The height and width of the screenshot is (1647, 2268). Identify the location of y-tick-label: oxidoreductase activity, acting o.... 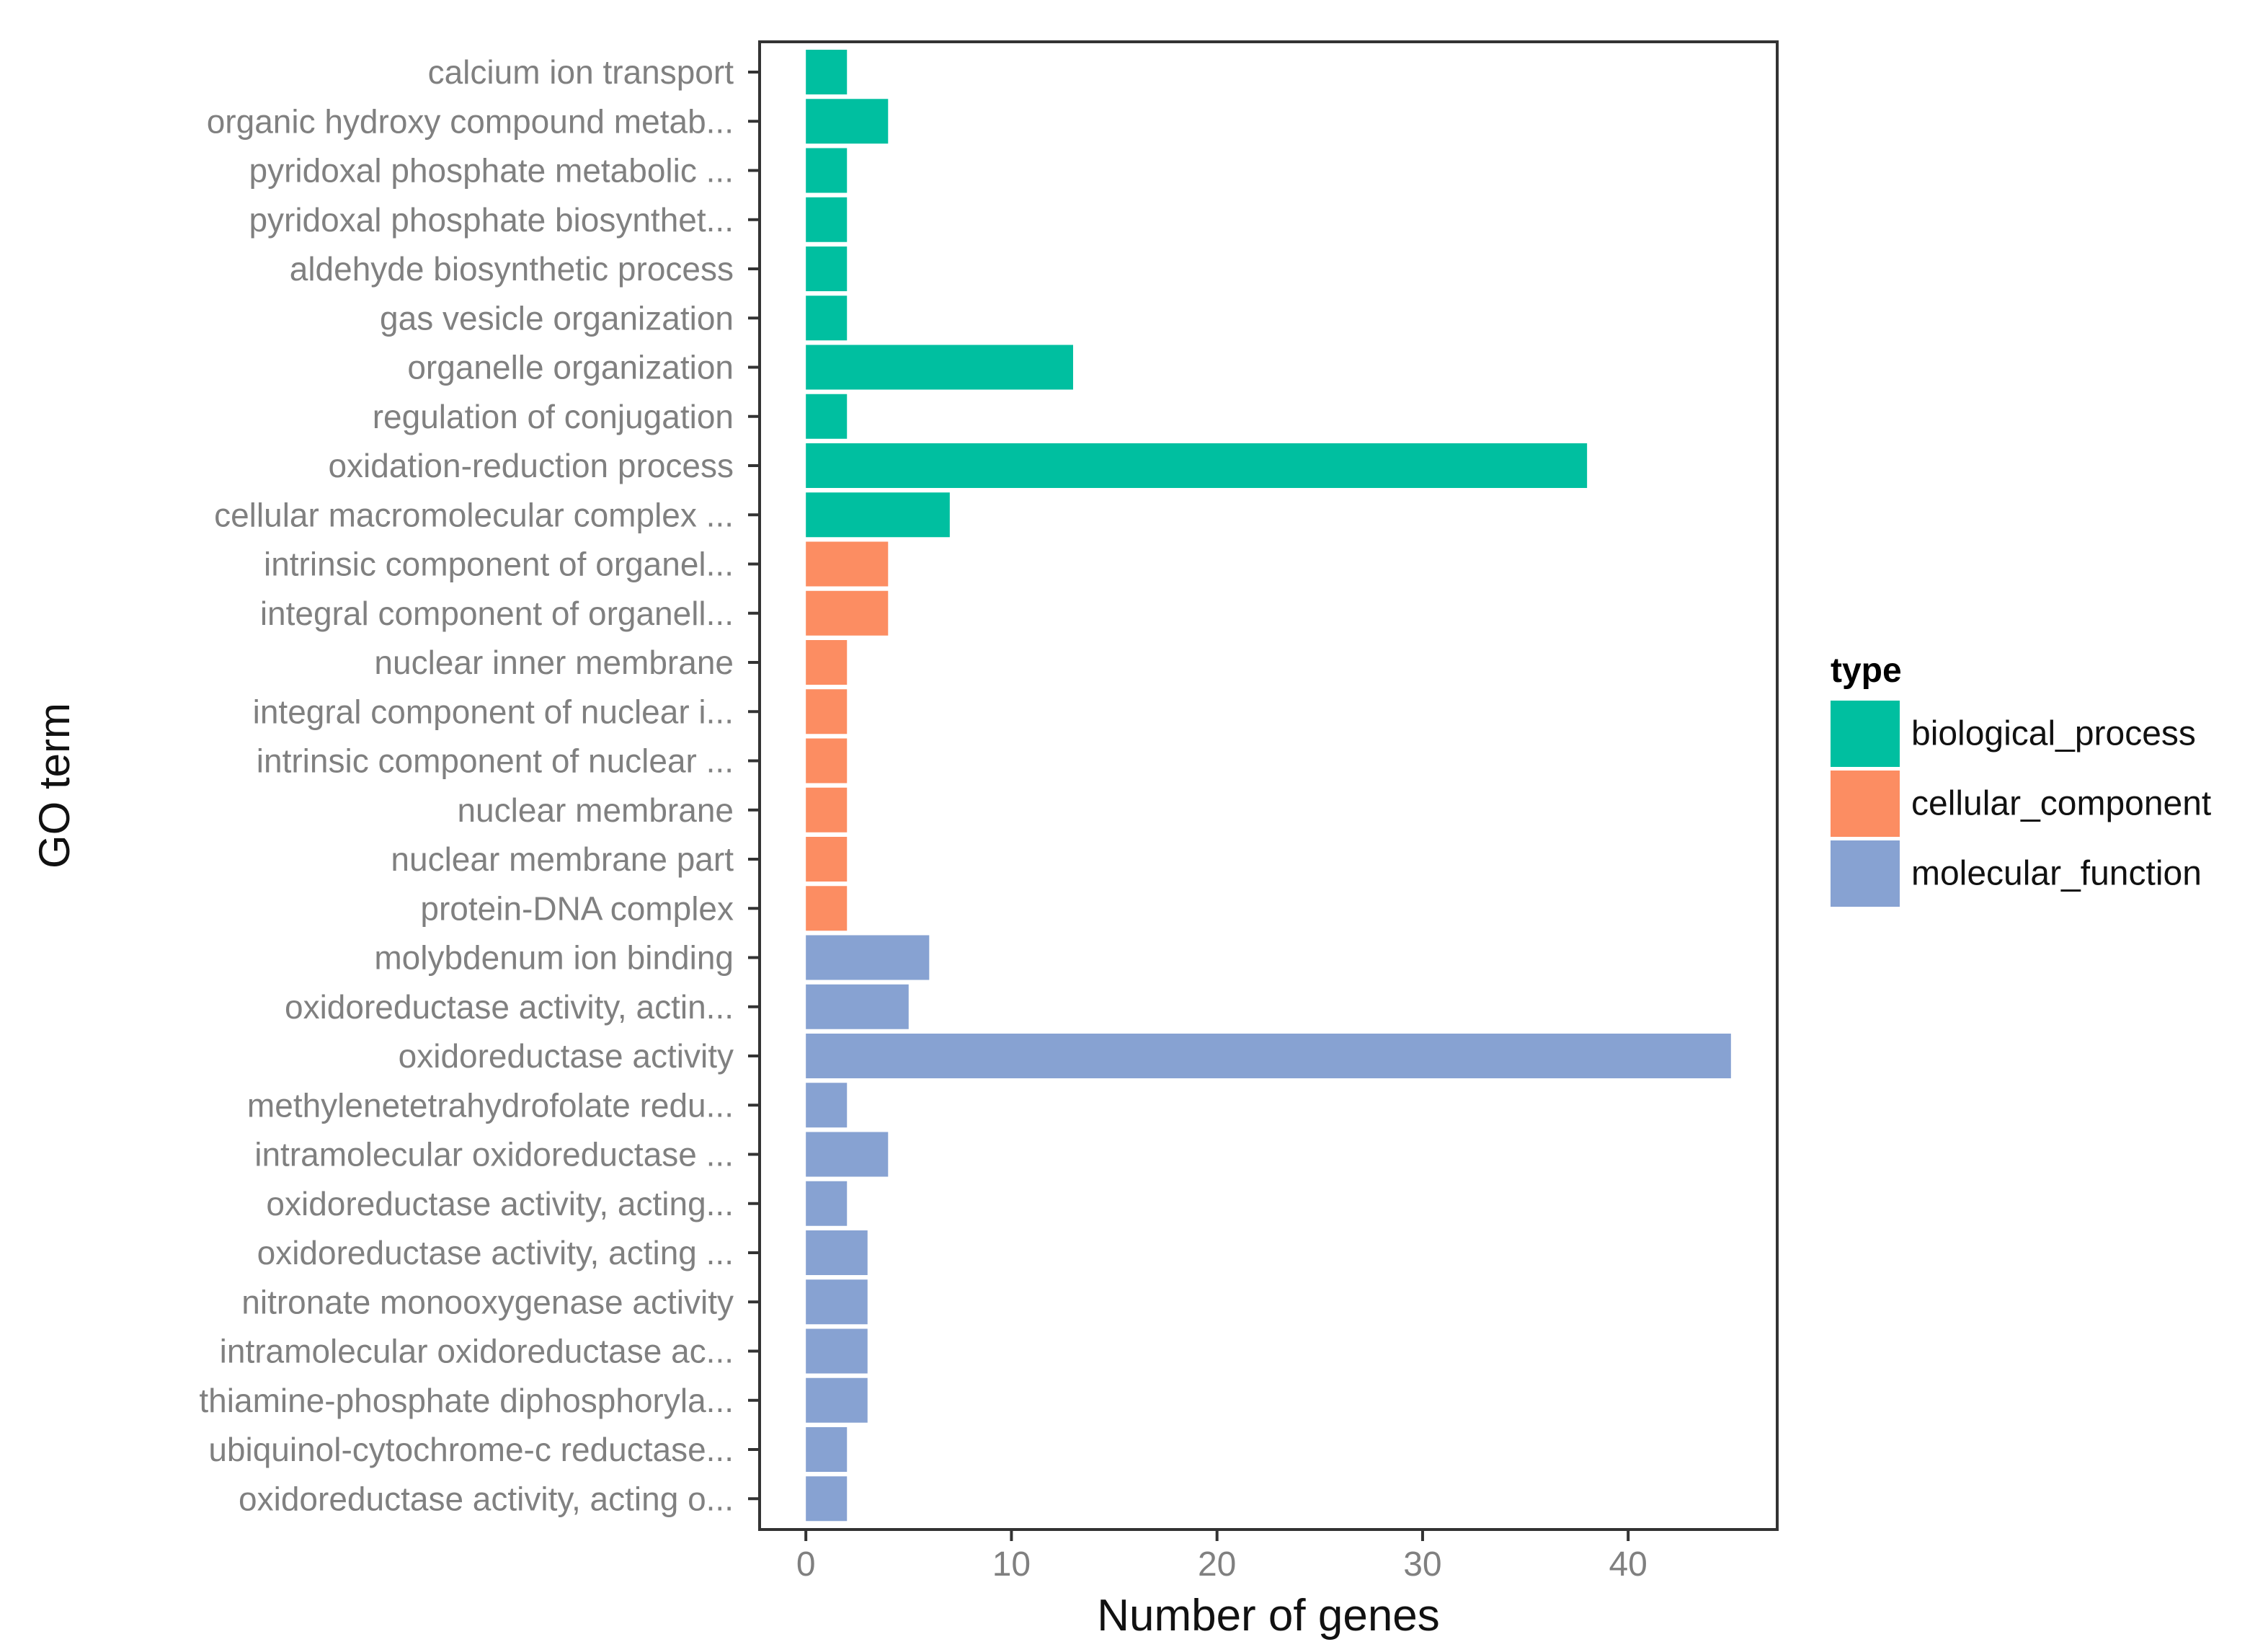
(487, 1498).